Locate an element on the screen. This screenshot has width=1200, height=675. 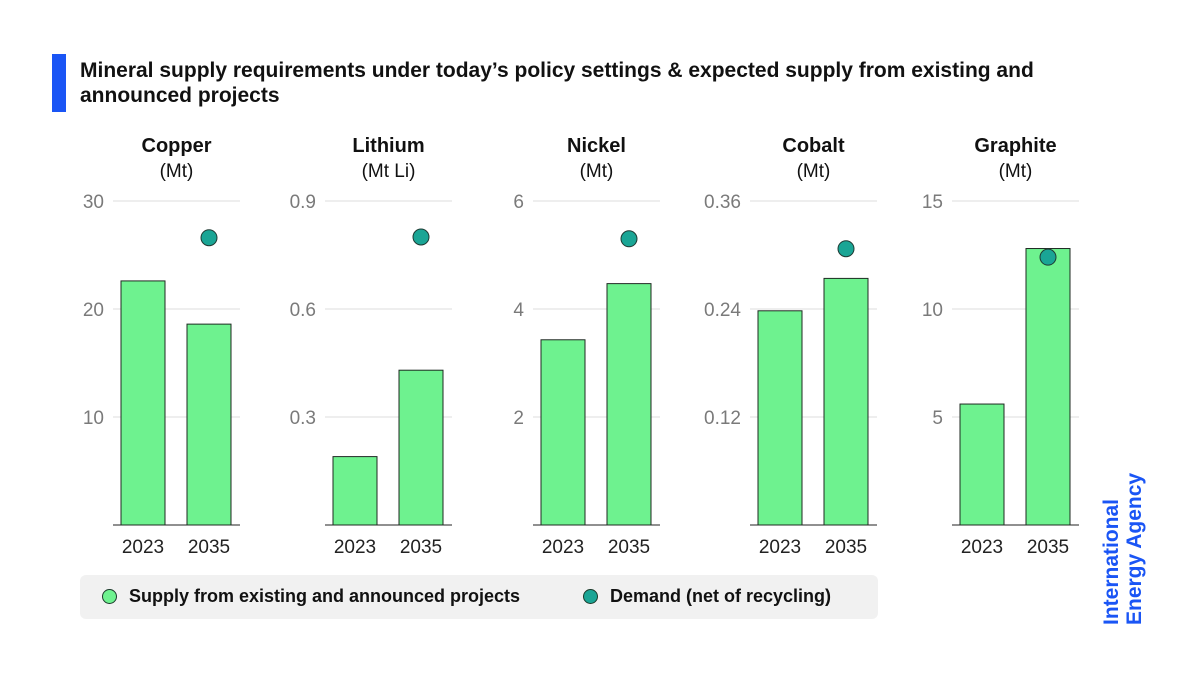
panel-unit-nickel: (Mt) is located at coordinates (597, 171).